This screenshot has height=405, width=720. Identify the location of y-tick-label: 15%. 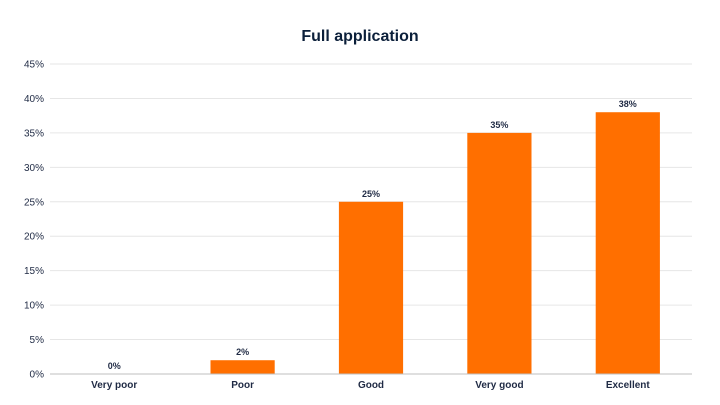
(34, 271).